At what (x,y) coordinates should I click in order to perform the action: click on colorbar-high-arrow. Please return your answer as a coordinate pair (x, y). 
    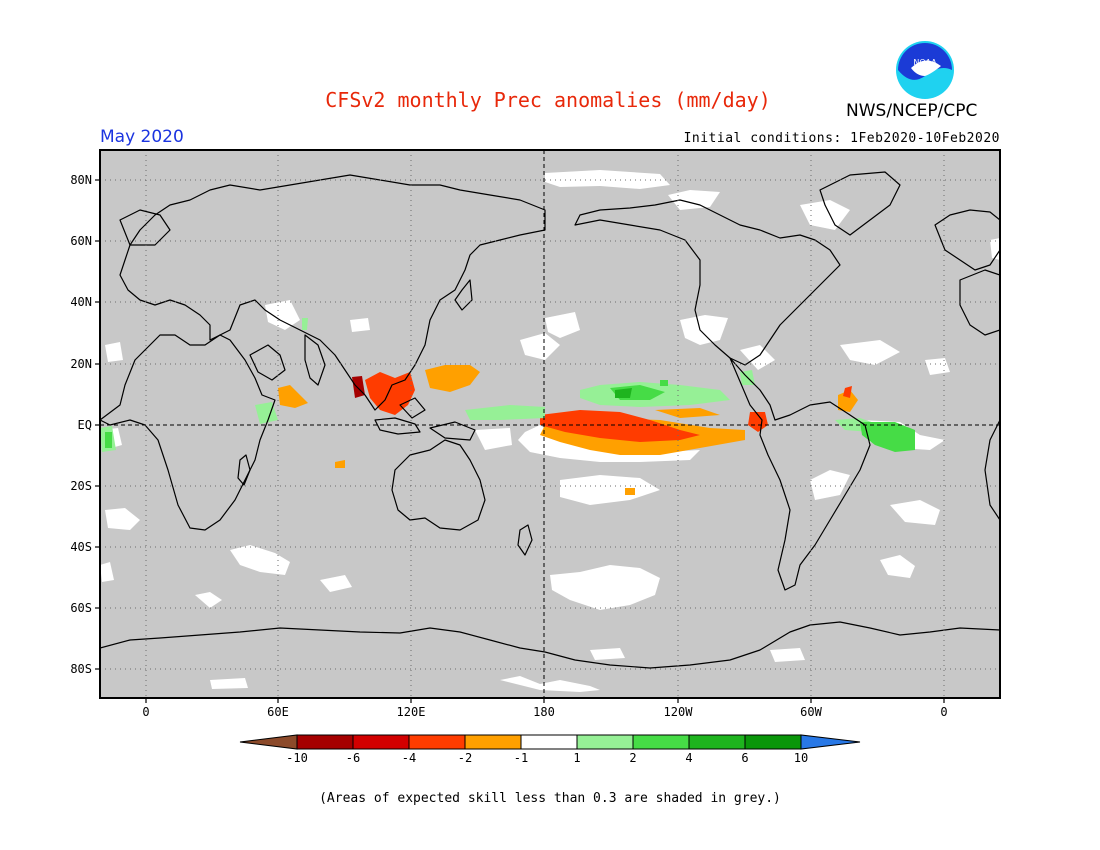
    Looking at the image, I should click on (830, 742).